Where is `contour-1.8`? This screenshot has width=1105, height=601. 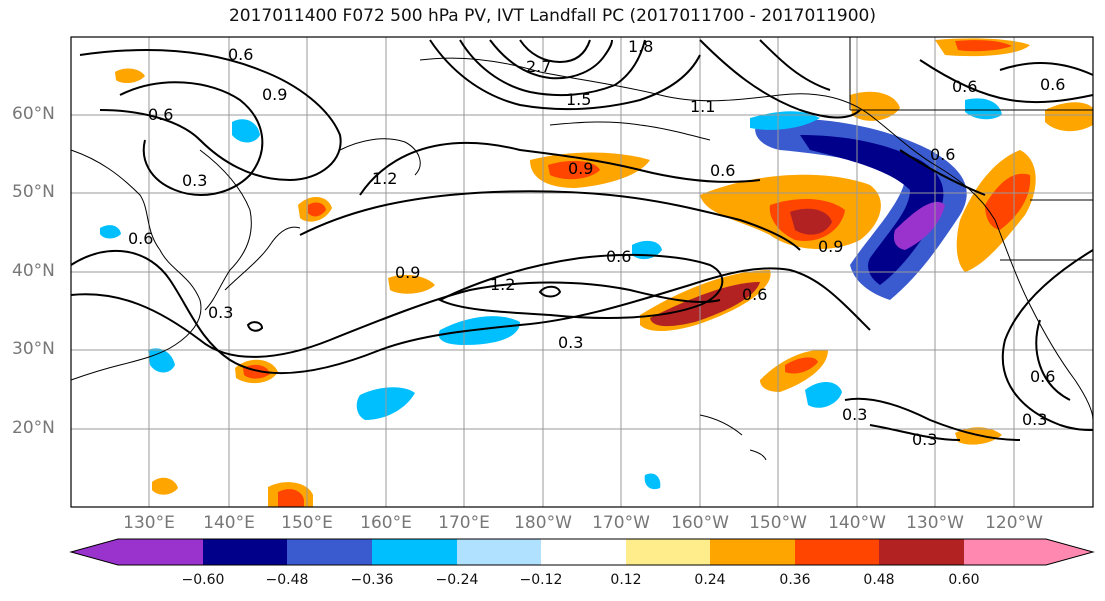 contour-1.8 is located at coordinates (552, 68).